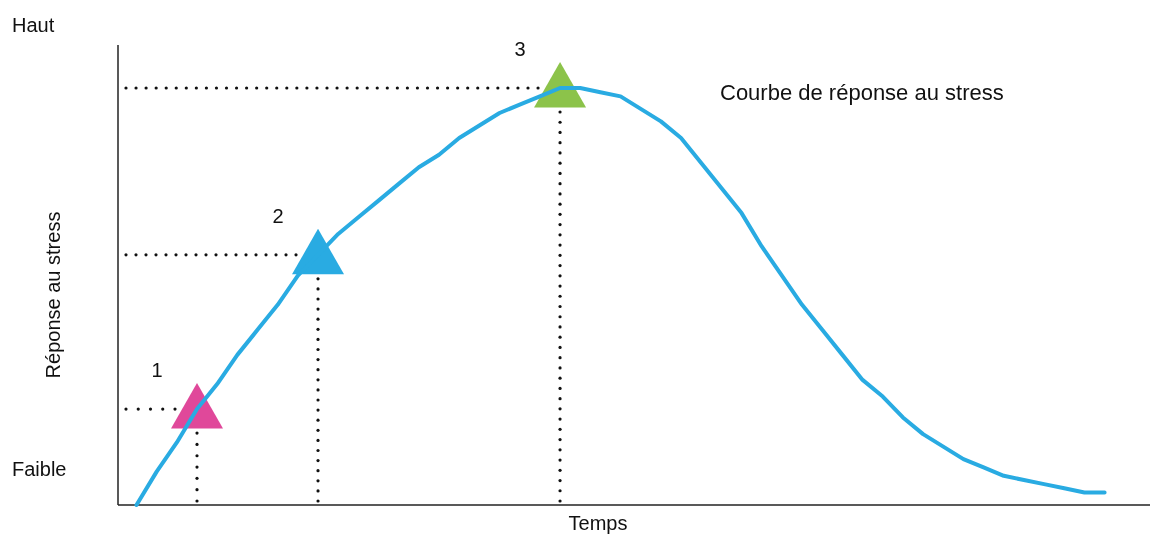  What do you see at coordinates (53, 295) in the screenshot?
I see `y-axis-title: Réponse au stress` at bounding box center [53, 295].